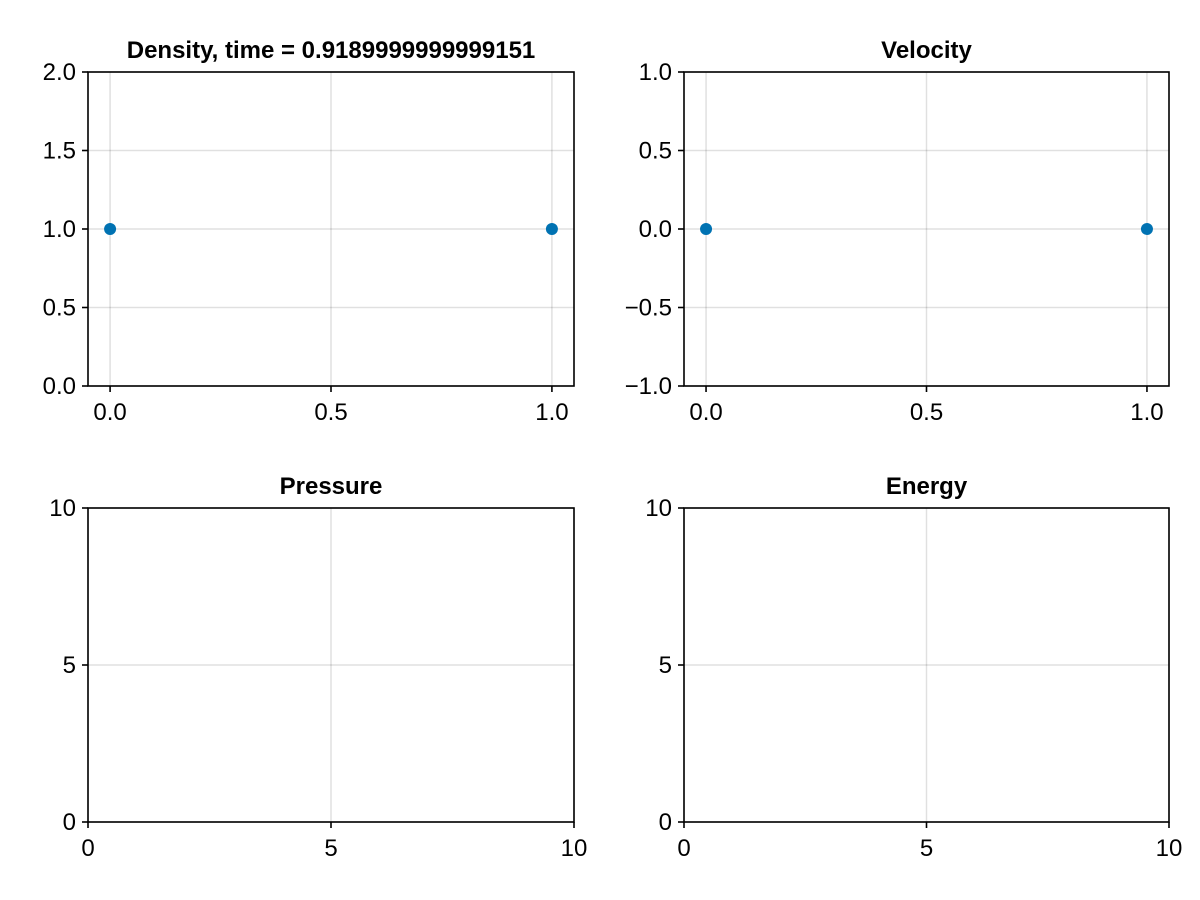 Image resolution: width=1200 pixels, height=900 pixels. I want to click on panel-title: Energy, so click(927, 486).